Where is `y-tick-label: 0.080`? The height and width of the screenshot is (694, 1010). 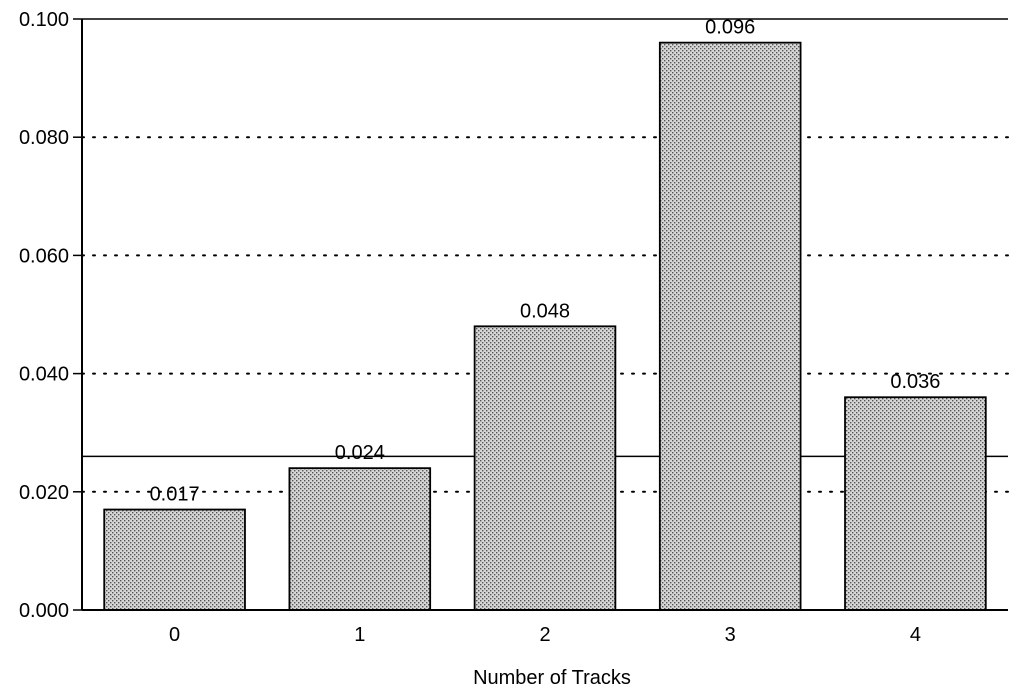 y-tick-label: 0.080 is located at coordinates (44, 138).